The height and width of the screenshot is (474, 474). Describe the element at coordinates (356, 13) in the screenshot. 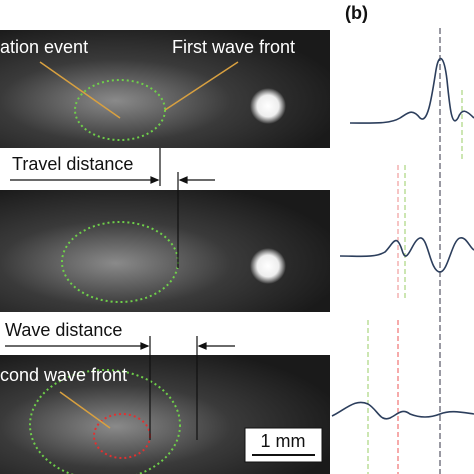

I see `panel-label: (b)` at that location.